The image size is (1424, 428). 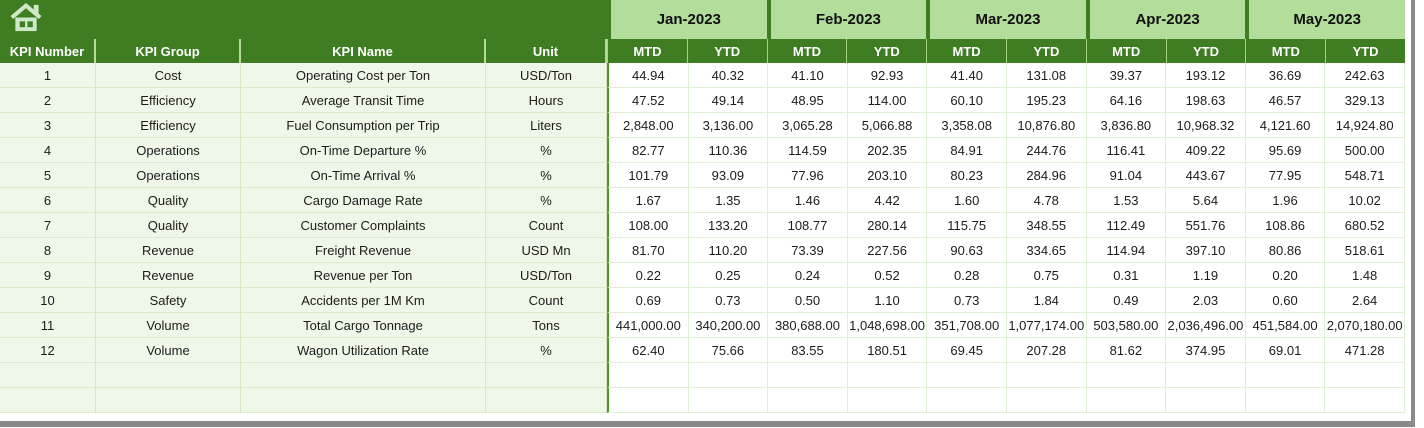 What do you see at coordinates (546, 250) in the screenshot?
I see `cell-unit: USD Mn` at bounding box center [546, 250].